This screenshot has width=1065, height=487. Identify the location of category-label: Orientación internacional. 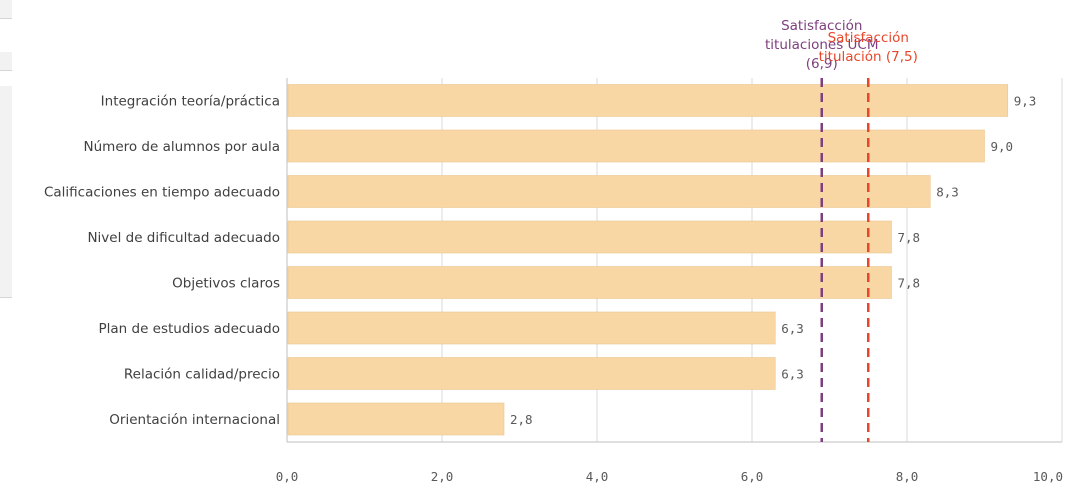
(194, 420).